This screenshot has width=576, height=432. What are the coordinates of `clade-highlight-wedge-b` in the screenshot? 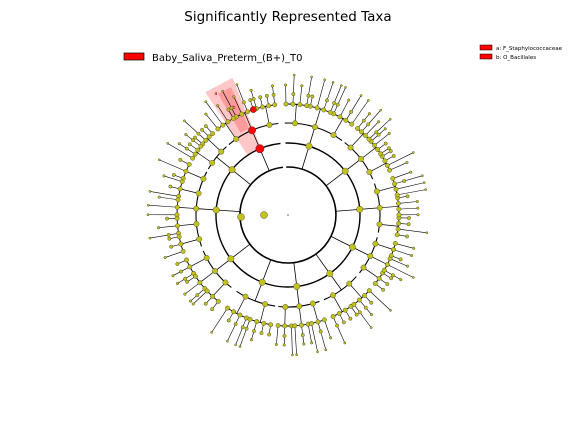 It's located at (234, 110).